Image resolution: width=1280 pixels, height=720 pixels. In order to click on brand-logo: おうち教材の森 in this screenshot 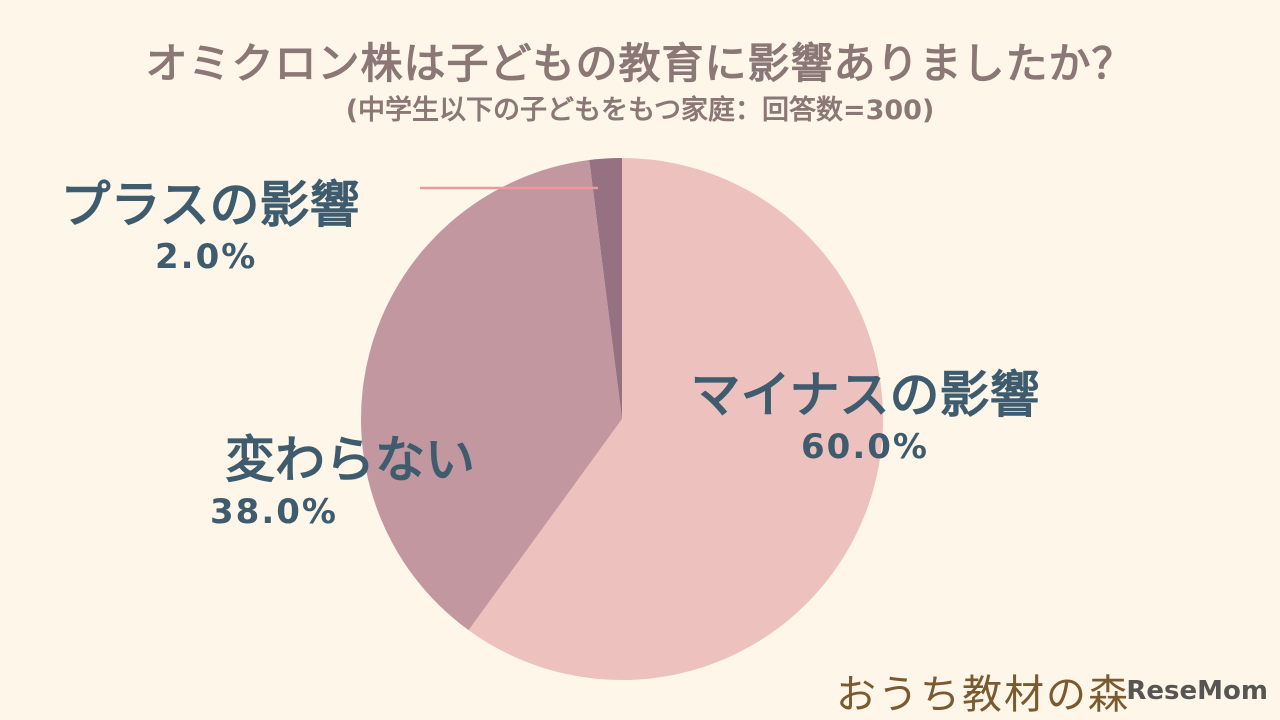, I will do `click(983, 695)`.